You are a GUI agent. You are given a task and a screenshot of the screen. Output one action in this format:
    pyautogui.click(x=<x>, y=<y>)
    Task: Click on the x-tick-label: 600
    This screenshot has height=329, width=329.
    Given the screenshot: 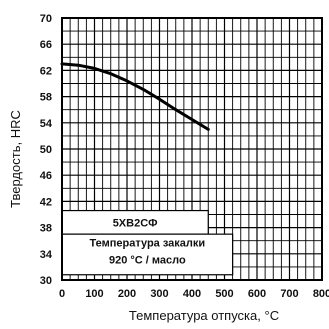 What is the action you would take?
    pyautogui.click(x=257, y=294)
    